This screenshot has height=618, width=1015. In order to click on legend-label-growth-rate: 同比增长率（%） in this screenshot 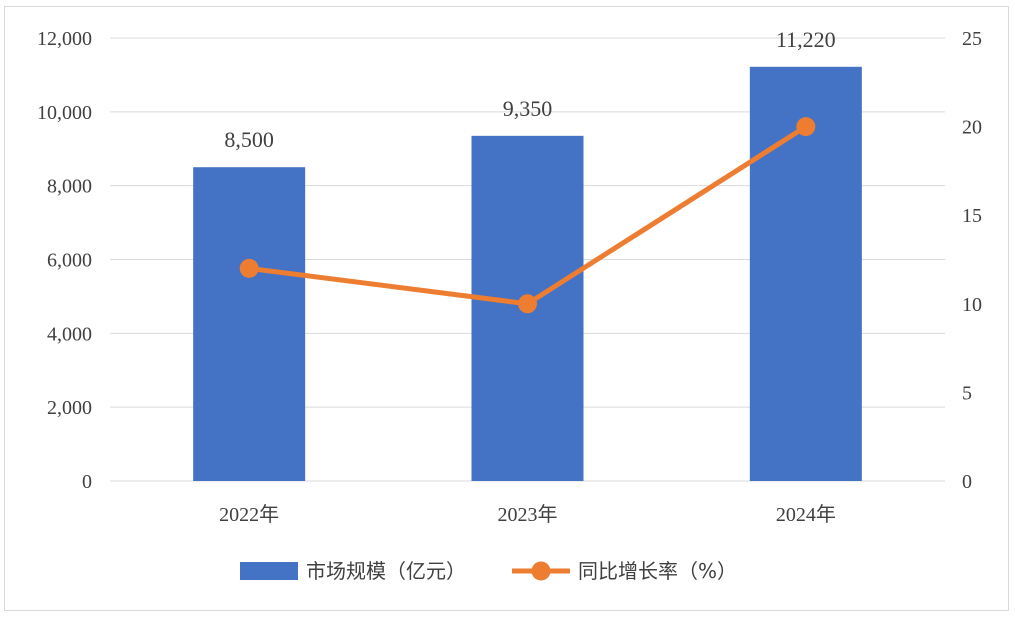, I will do `click(657, 571)`.